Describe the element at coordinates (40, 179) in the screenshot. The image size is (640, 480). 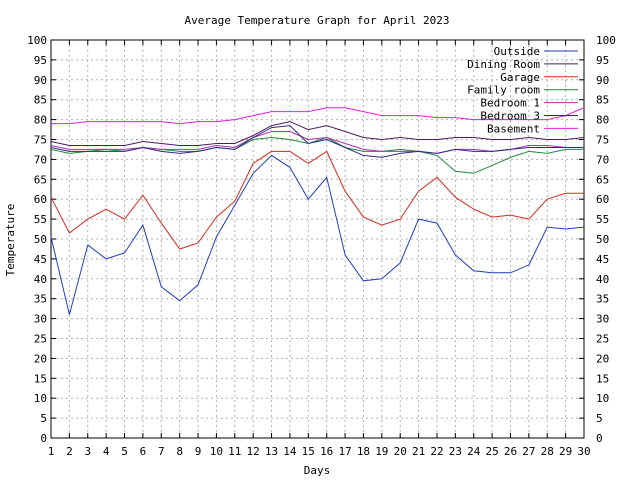
I see `y-tick-label: 65` at that location.